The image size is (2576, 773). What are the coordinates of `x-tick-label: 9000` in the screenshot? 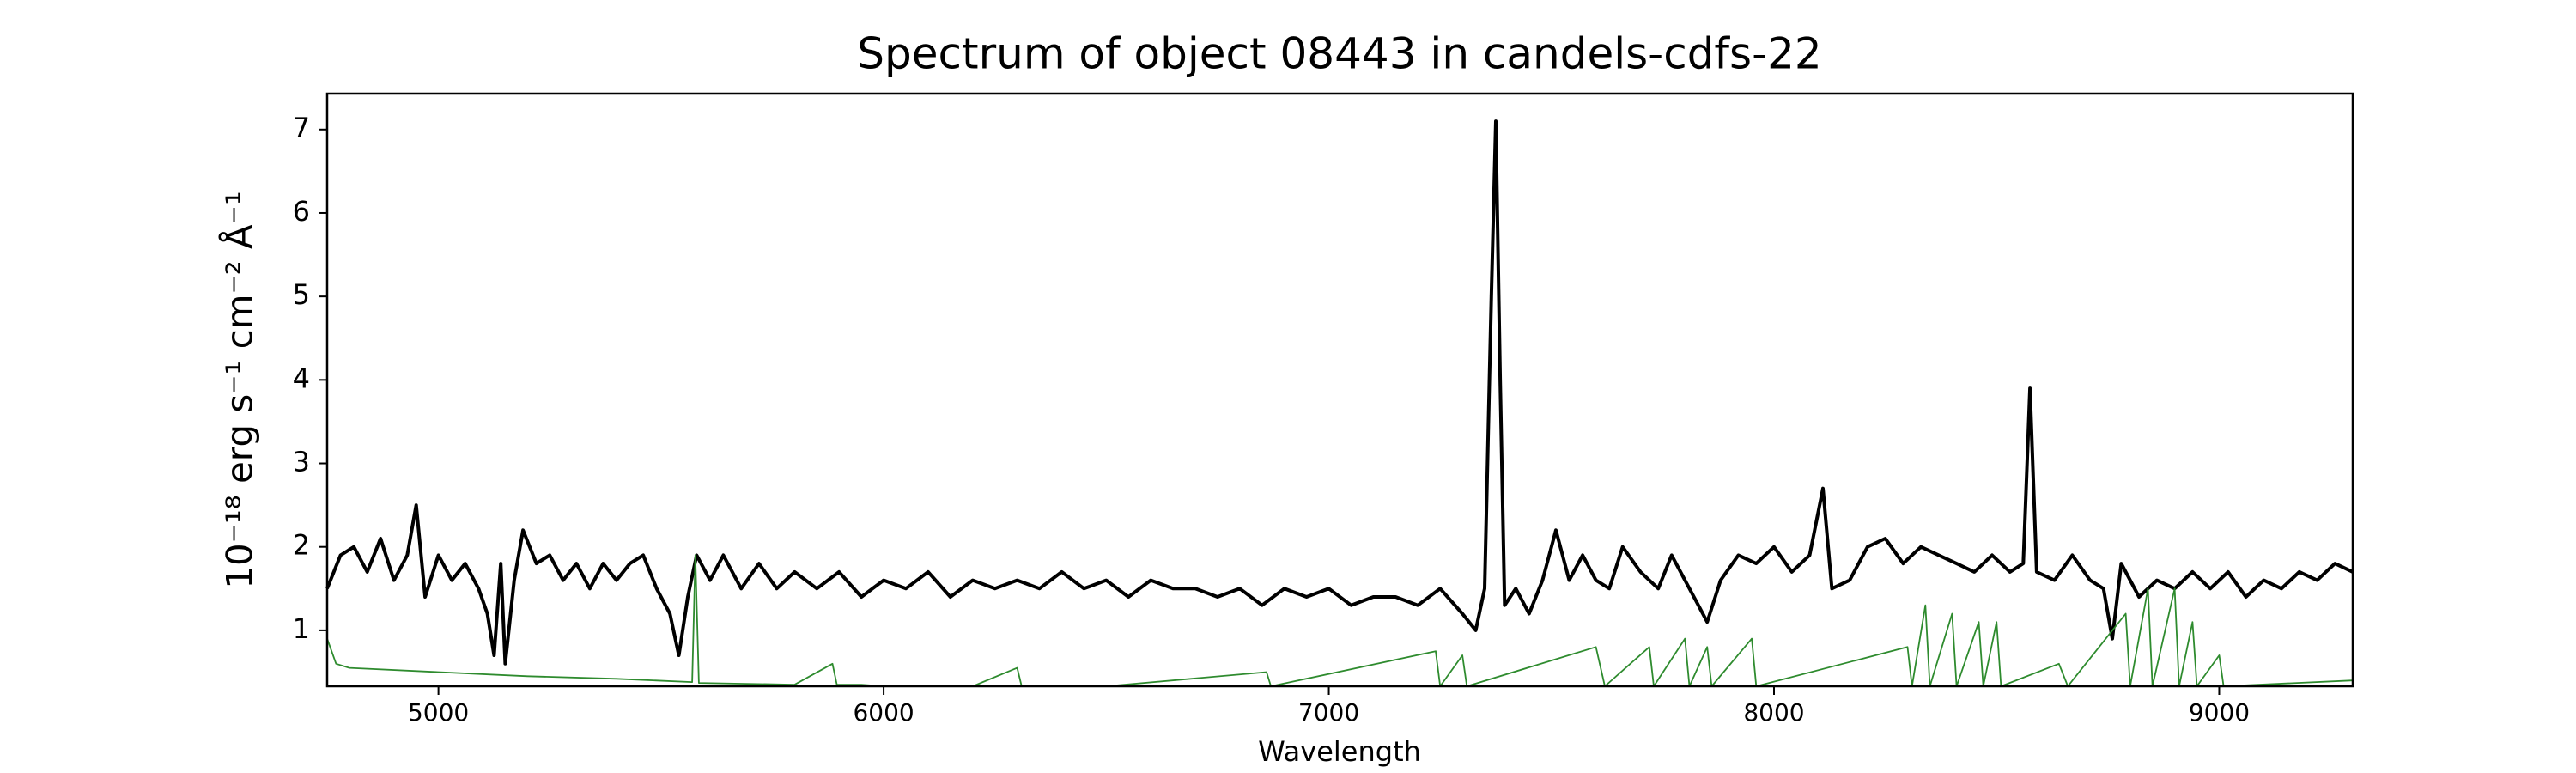 It's located at (2219, 712).